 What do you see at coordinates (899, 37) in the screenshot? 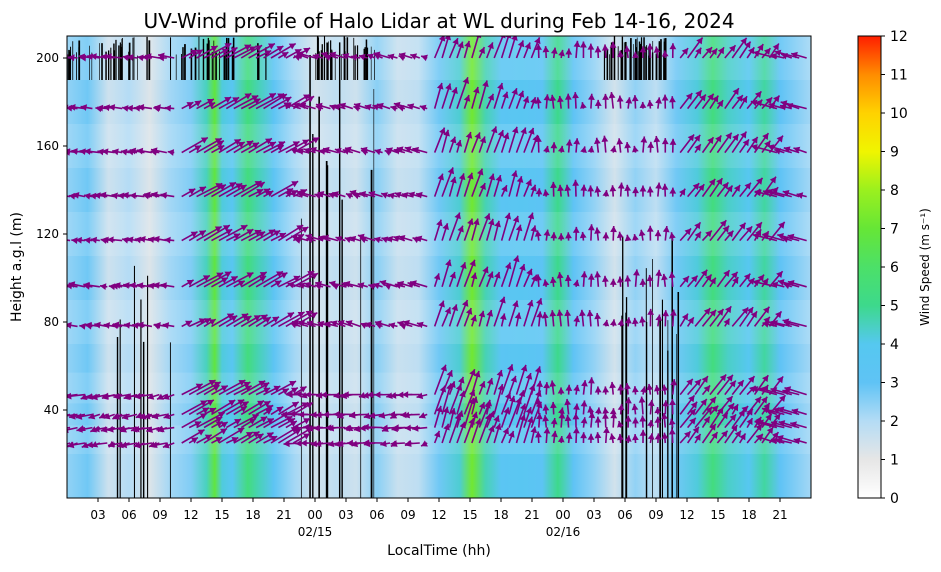
I see `colorbar-tick-label: 12` at bounding box center [899, 37].